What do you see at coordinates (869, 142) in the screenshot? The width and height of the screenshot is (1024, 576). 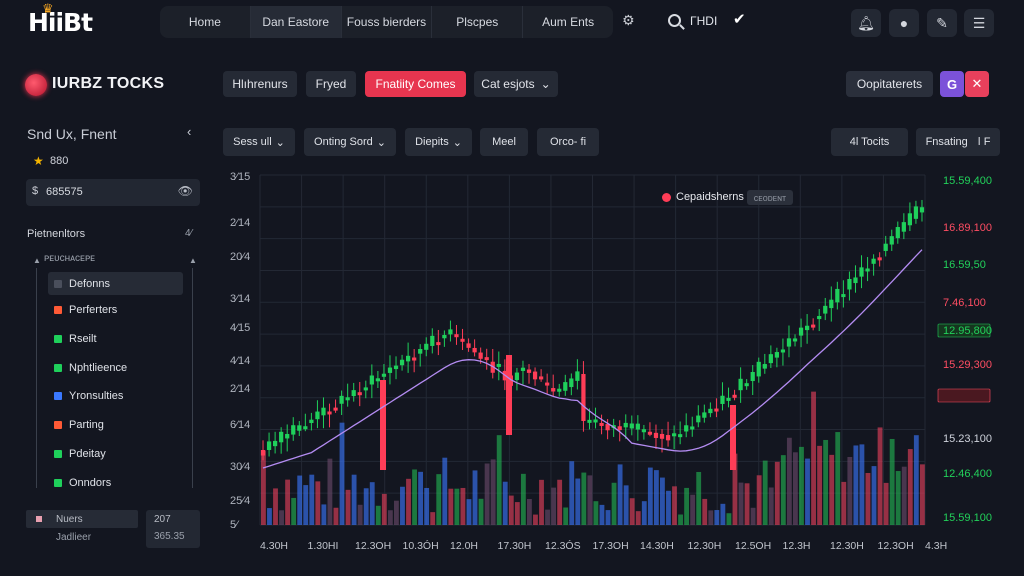 I see `toolbar-button-tools: 4l Tocits` at bounding box center [869, 142].